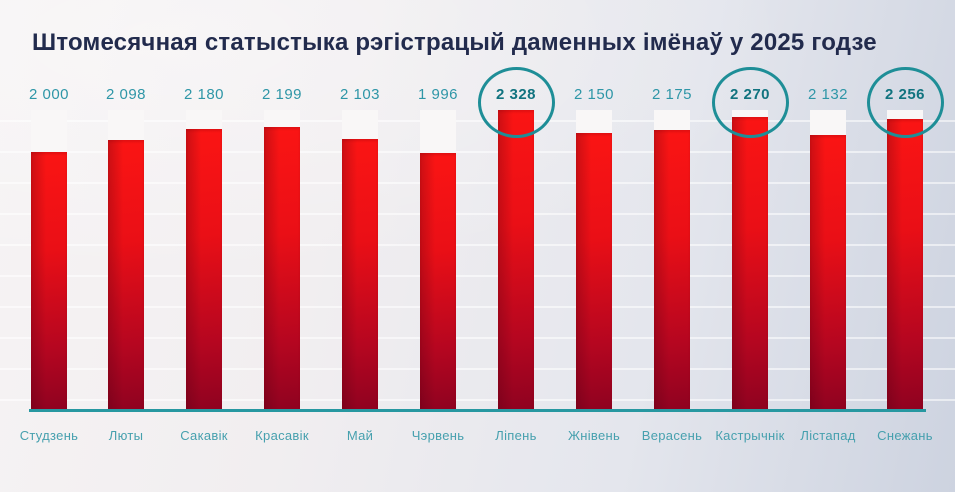  Describe the element at coordinates (49, 435) in the screenshot. I see `month-label: Студзень` at that location.